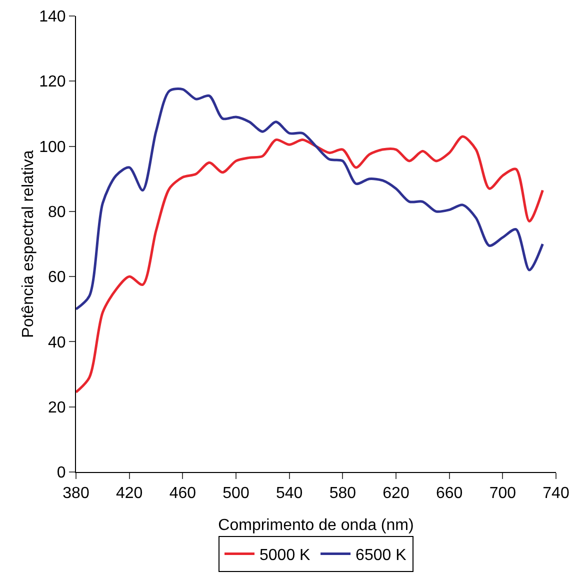  I want to click on y-tick-label: 20, so click(57, 407).